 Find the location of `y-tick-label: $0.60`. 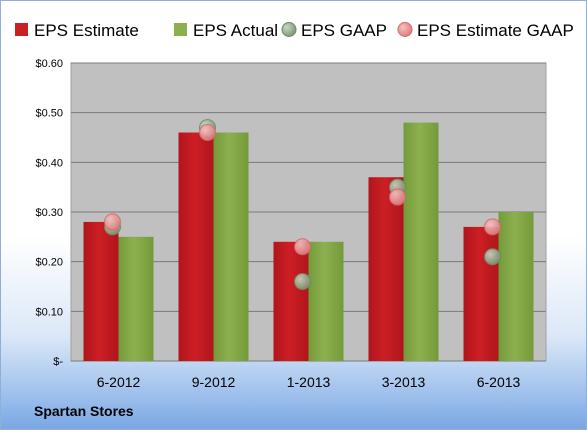

y-tick-label: $0.60 is located at coordinates (49, 64).